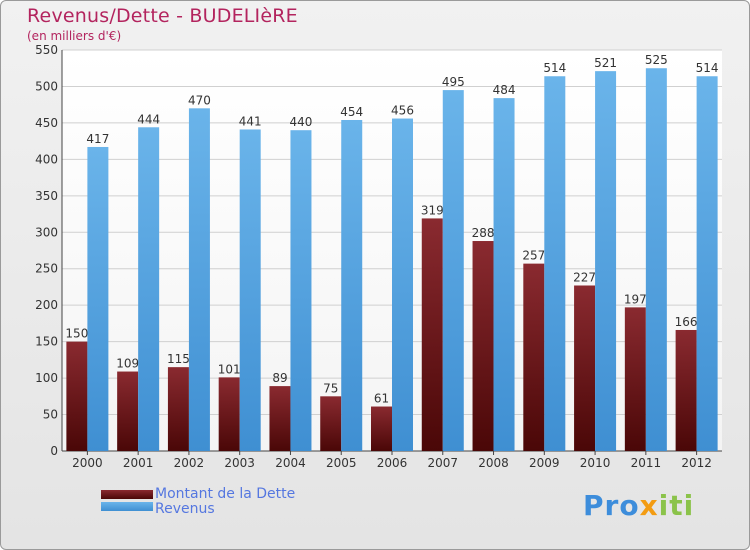 The image size is (750, 550). What do you see at coordinates (229, 369) in the screenshot?
I see `data-label-debt: 101` at bounding box center [229, 369].